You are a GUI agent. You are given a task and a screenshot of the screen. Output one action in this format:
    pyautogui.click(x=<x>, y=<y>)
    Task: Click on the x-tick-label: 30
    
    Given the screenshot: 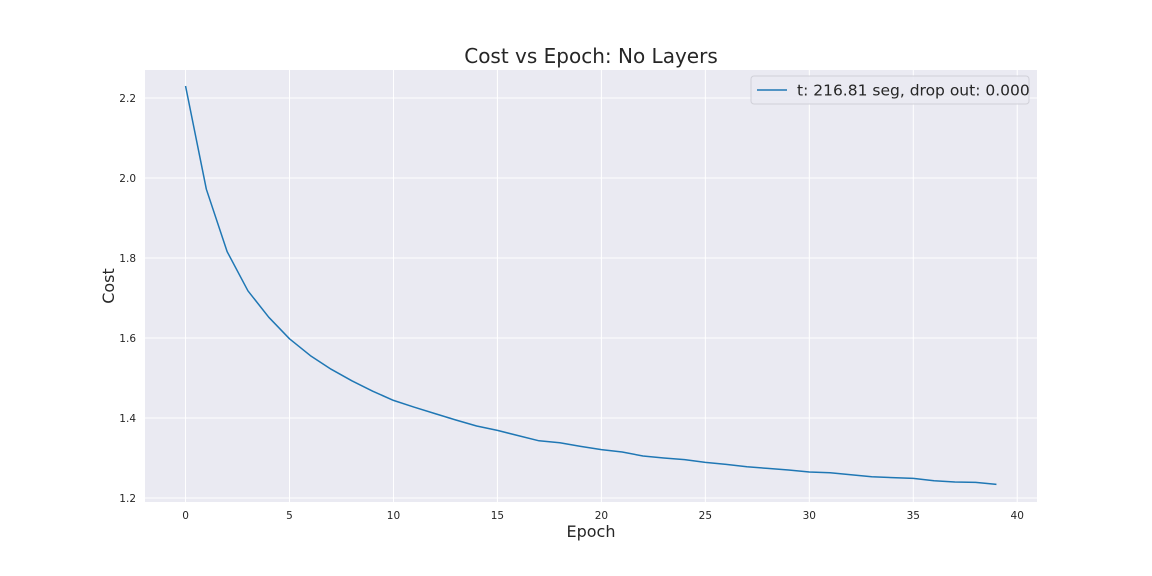 What is the action you would take?
    pyautogui.click(x=809, y=516)
    